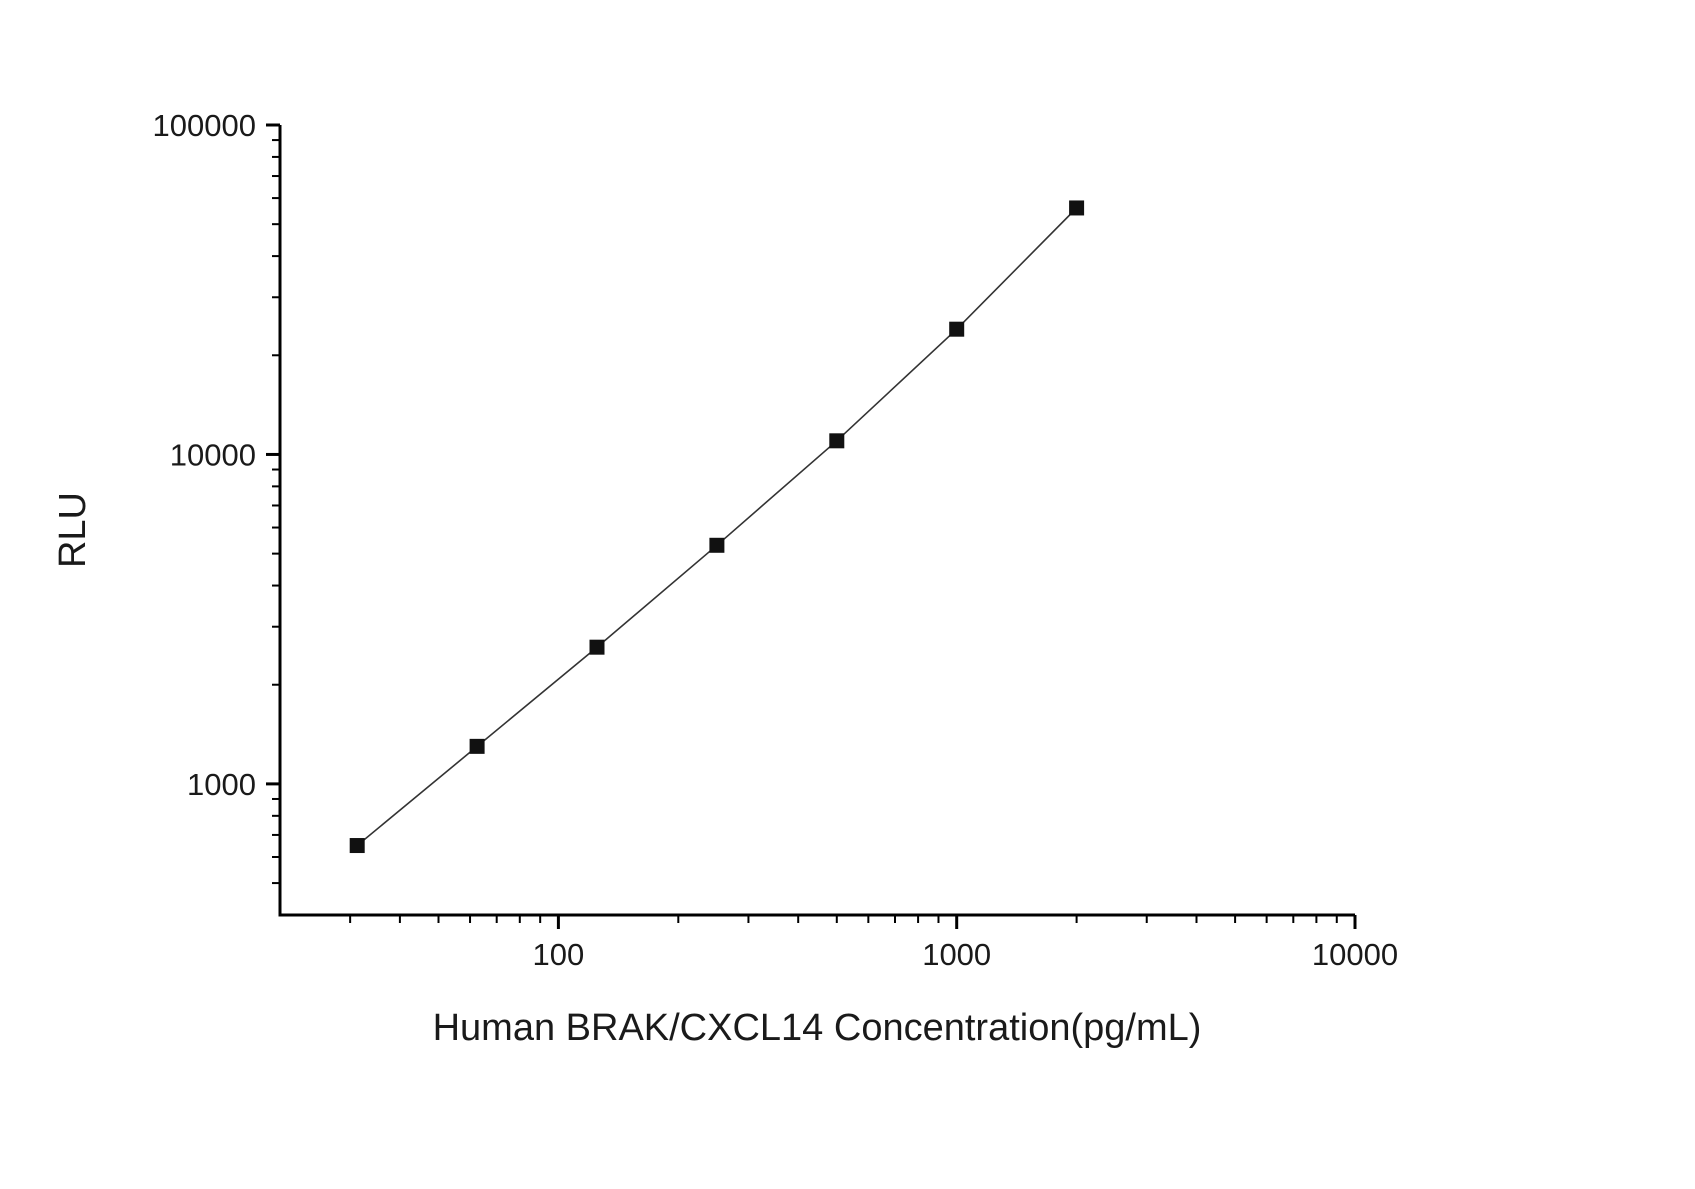  Describe the element at coordinates (213, 454) in the screenshot. I see `y-tick-label: 10000` at that location.